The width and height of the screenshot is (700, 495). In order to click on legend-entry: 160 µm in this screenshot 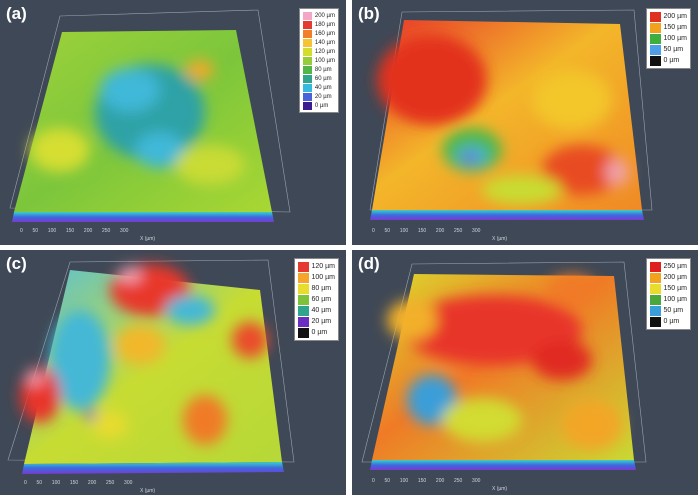, I will do `click(318, 33)`.